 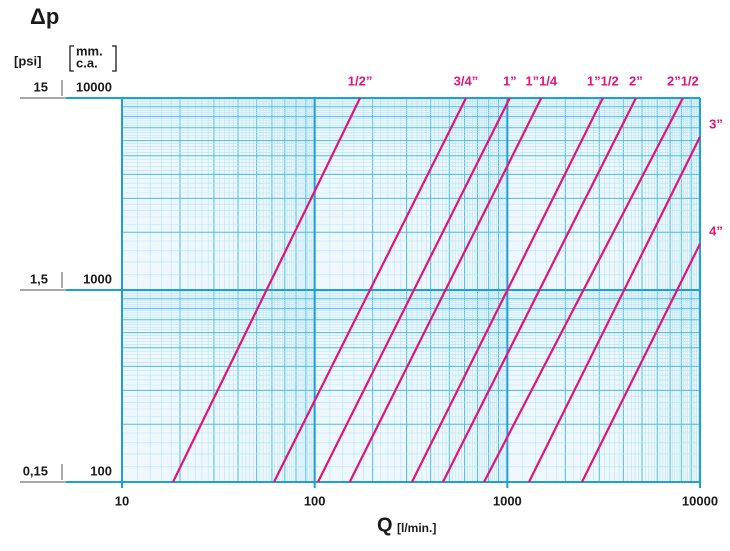 I want to click on series-label: 3/4”, so click(x=466, y=80).